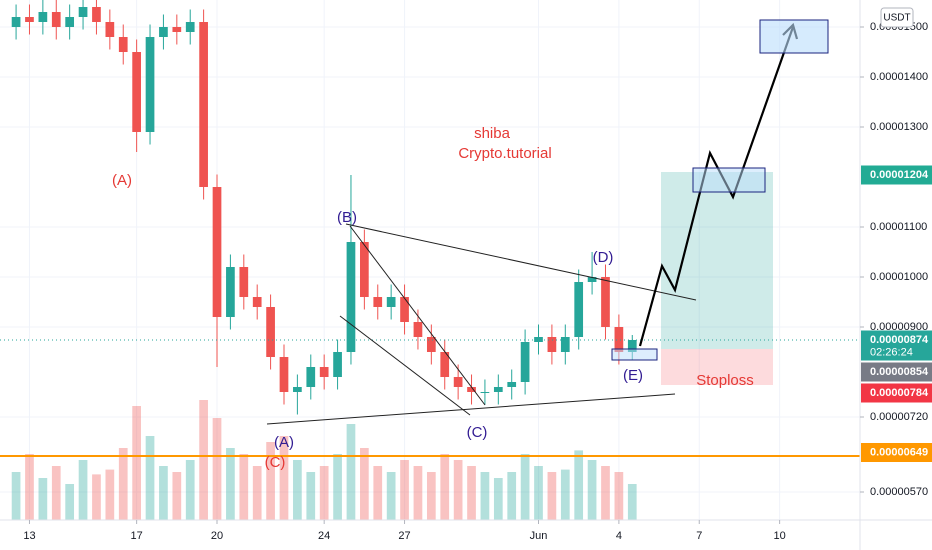 Image resolution: width=932 pixels, height=550 pixels. What do you see at coordinates (137, 536) in the screenshot?
I see `x-tick-label: 17` at bounding box center [137, 536].